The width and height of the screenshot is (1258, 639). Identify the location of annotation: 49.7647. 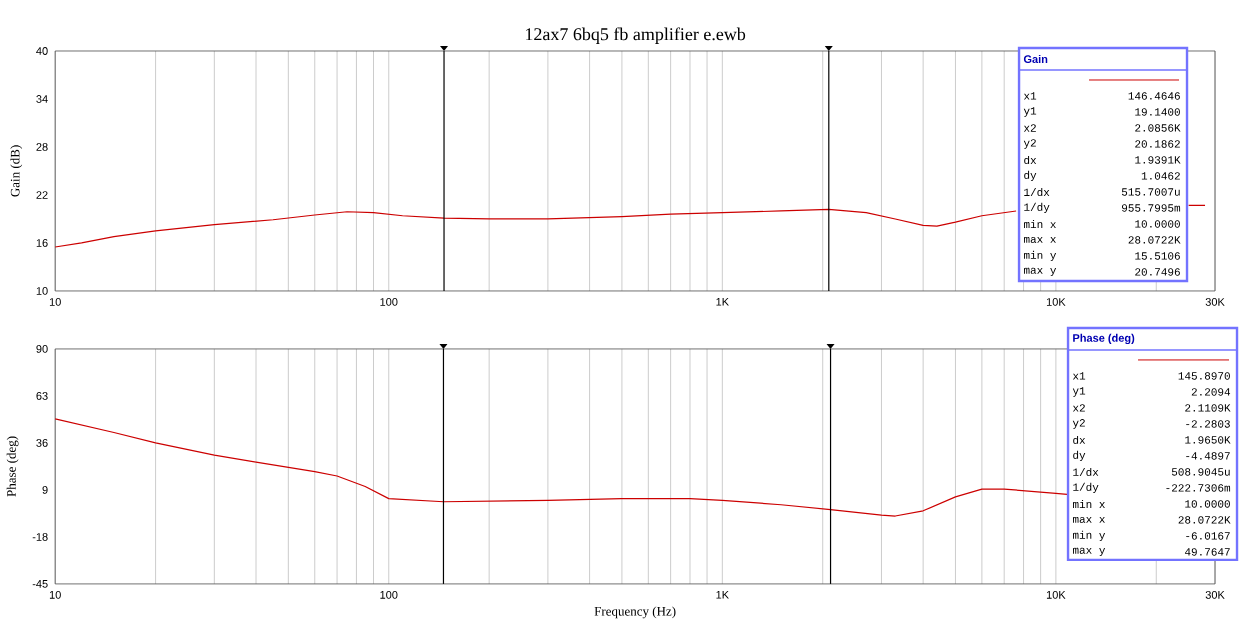
(1207, 552).